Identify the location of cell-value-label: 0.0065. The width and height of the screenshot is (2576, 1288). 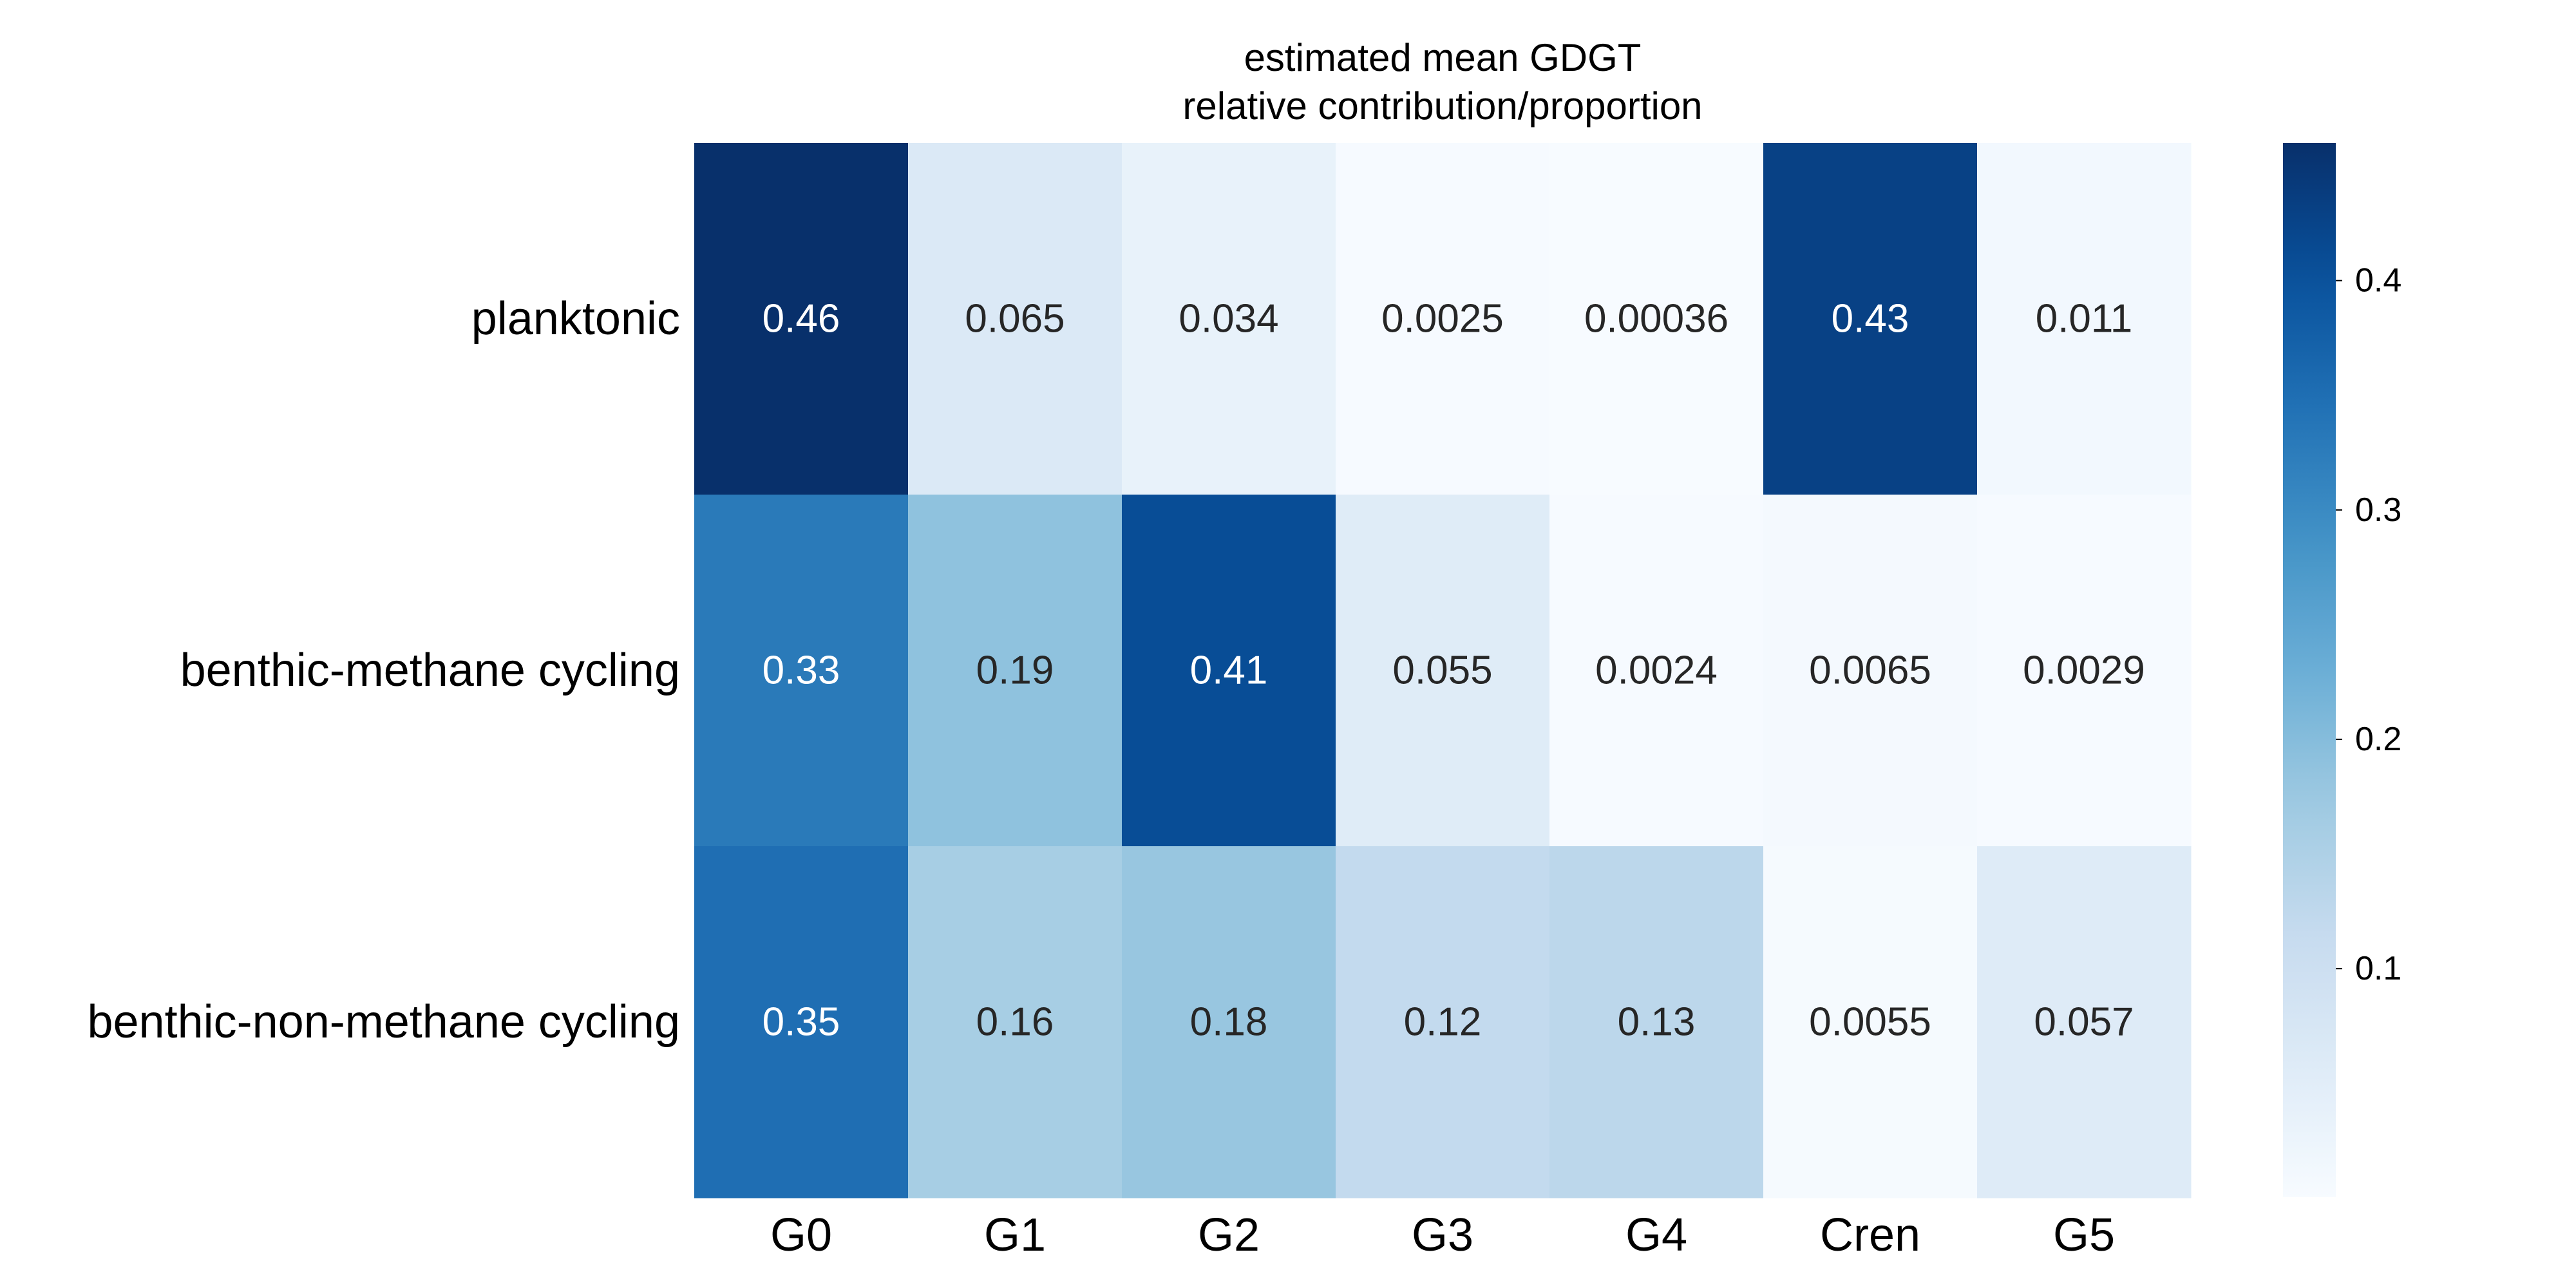
(1870, 671).